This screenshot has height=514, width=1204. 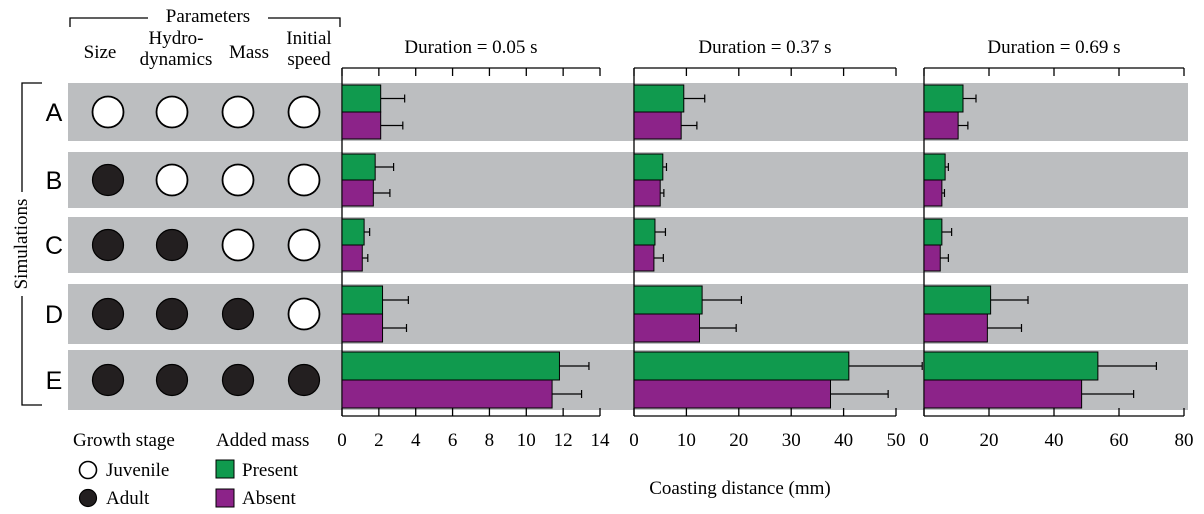 What do you see at coordinates (490, 440) in the screenshot?
I see `tick-label: 8` at bounding box center [490, 440].